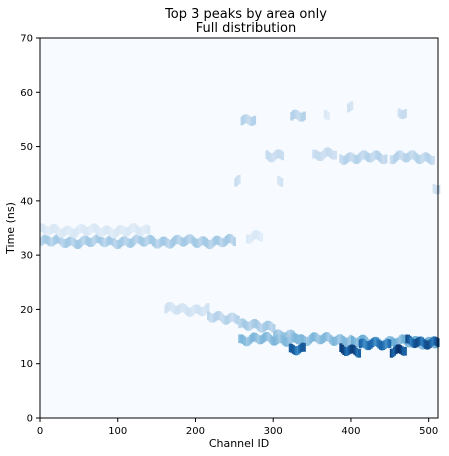 The height and width of the screenshot is (456, 449). Describe the element at coordinates (195, 431) in the screenshot. I see `x-tick-label: 200` at that location.